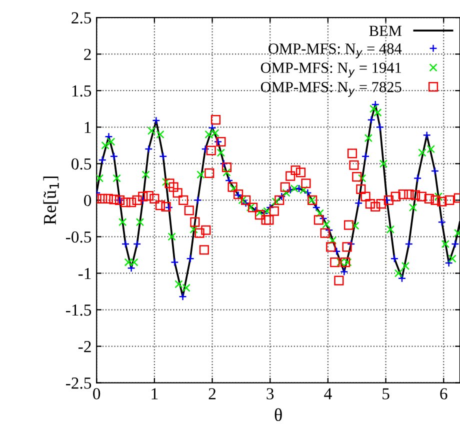 This screenshot has width=460, height=439. What do you see at coordinates (82, 164) in the screenshot?
I see `y-tick-label: 0.5` at bounding box center [82, 164].